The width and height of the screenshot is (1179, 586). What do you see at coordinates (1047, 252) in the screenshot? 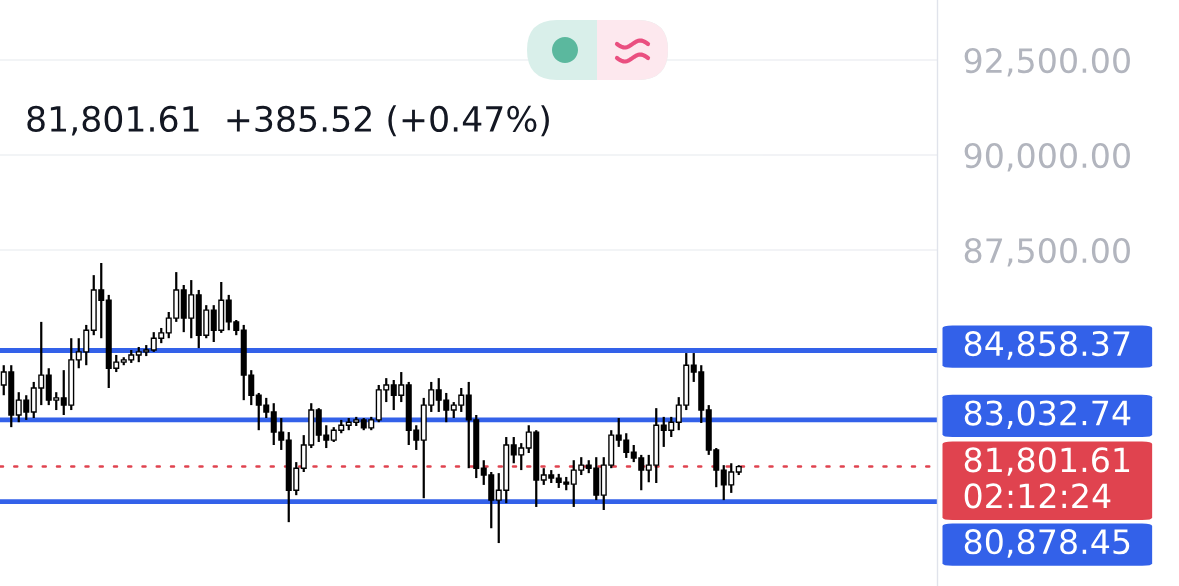
I see `y-tick-label: 87,500.00` at bounding box center [1047, 252].